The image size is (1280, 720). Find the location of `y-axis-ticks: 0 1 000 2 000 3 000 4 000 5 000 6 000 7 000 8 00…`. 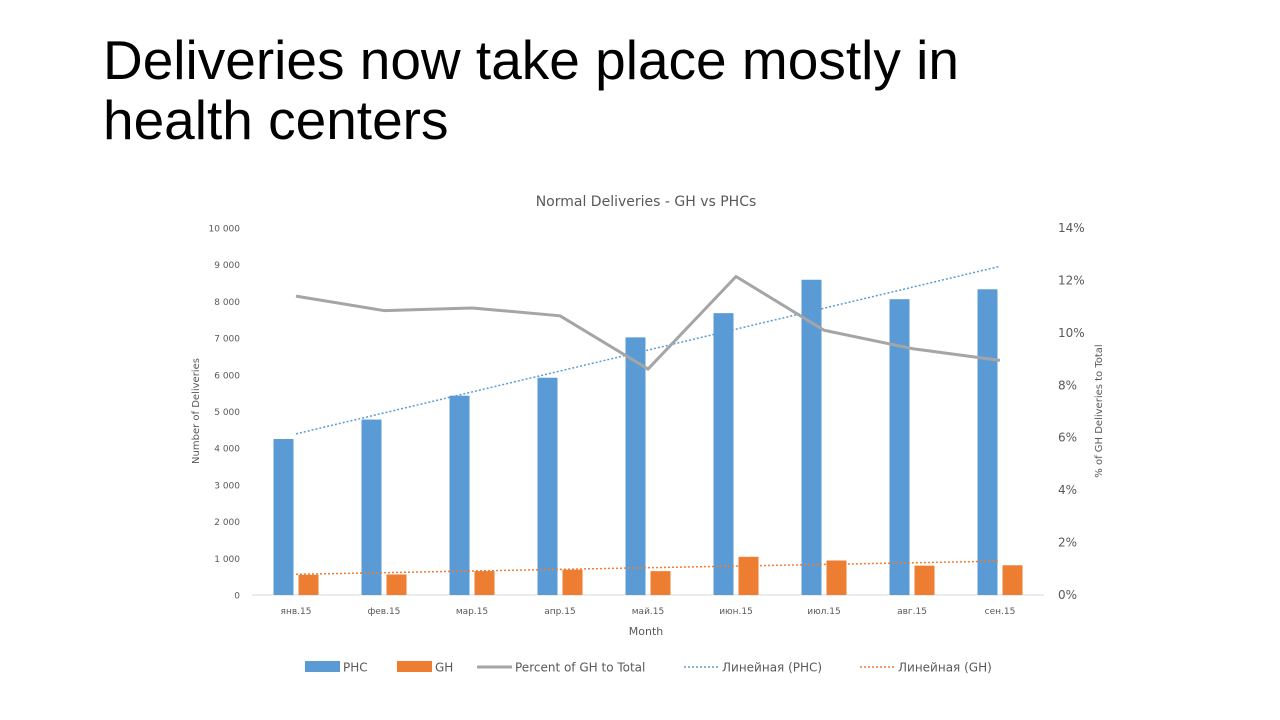

y-axis-ticks: 0 1 000 2 000 3 000 4 000 5 000 6 000 7 000 8 00… is located at coordinates (225, 413).